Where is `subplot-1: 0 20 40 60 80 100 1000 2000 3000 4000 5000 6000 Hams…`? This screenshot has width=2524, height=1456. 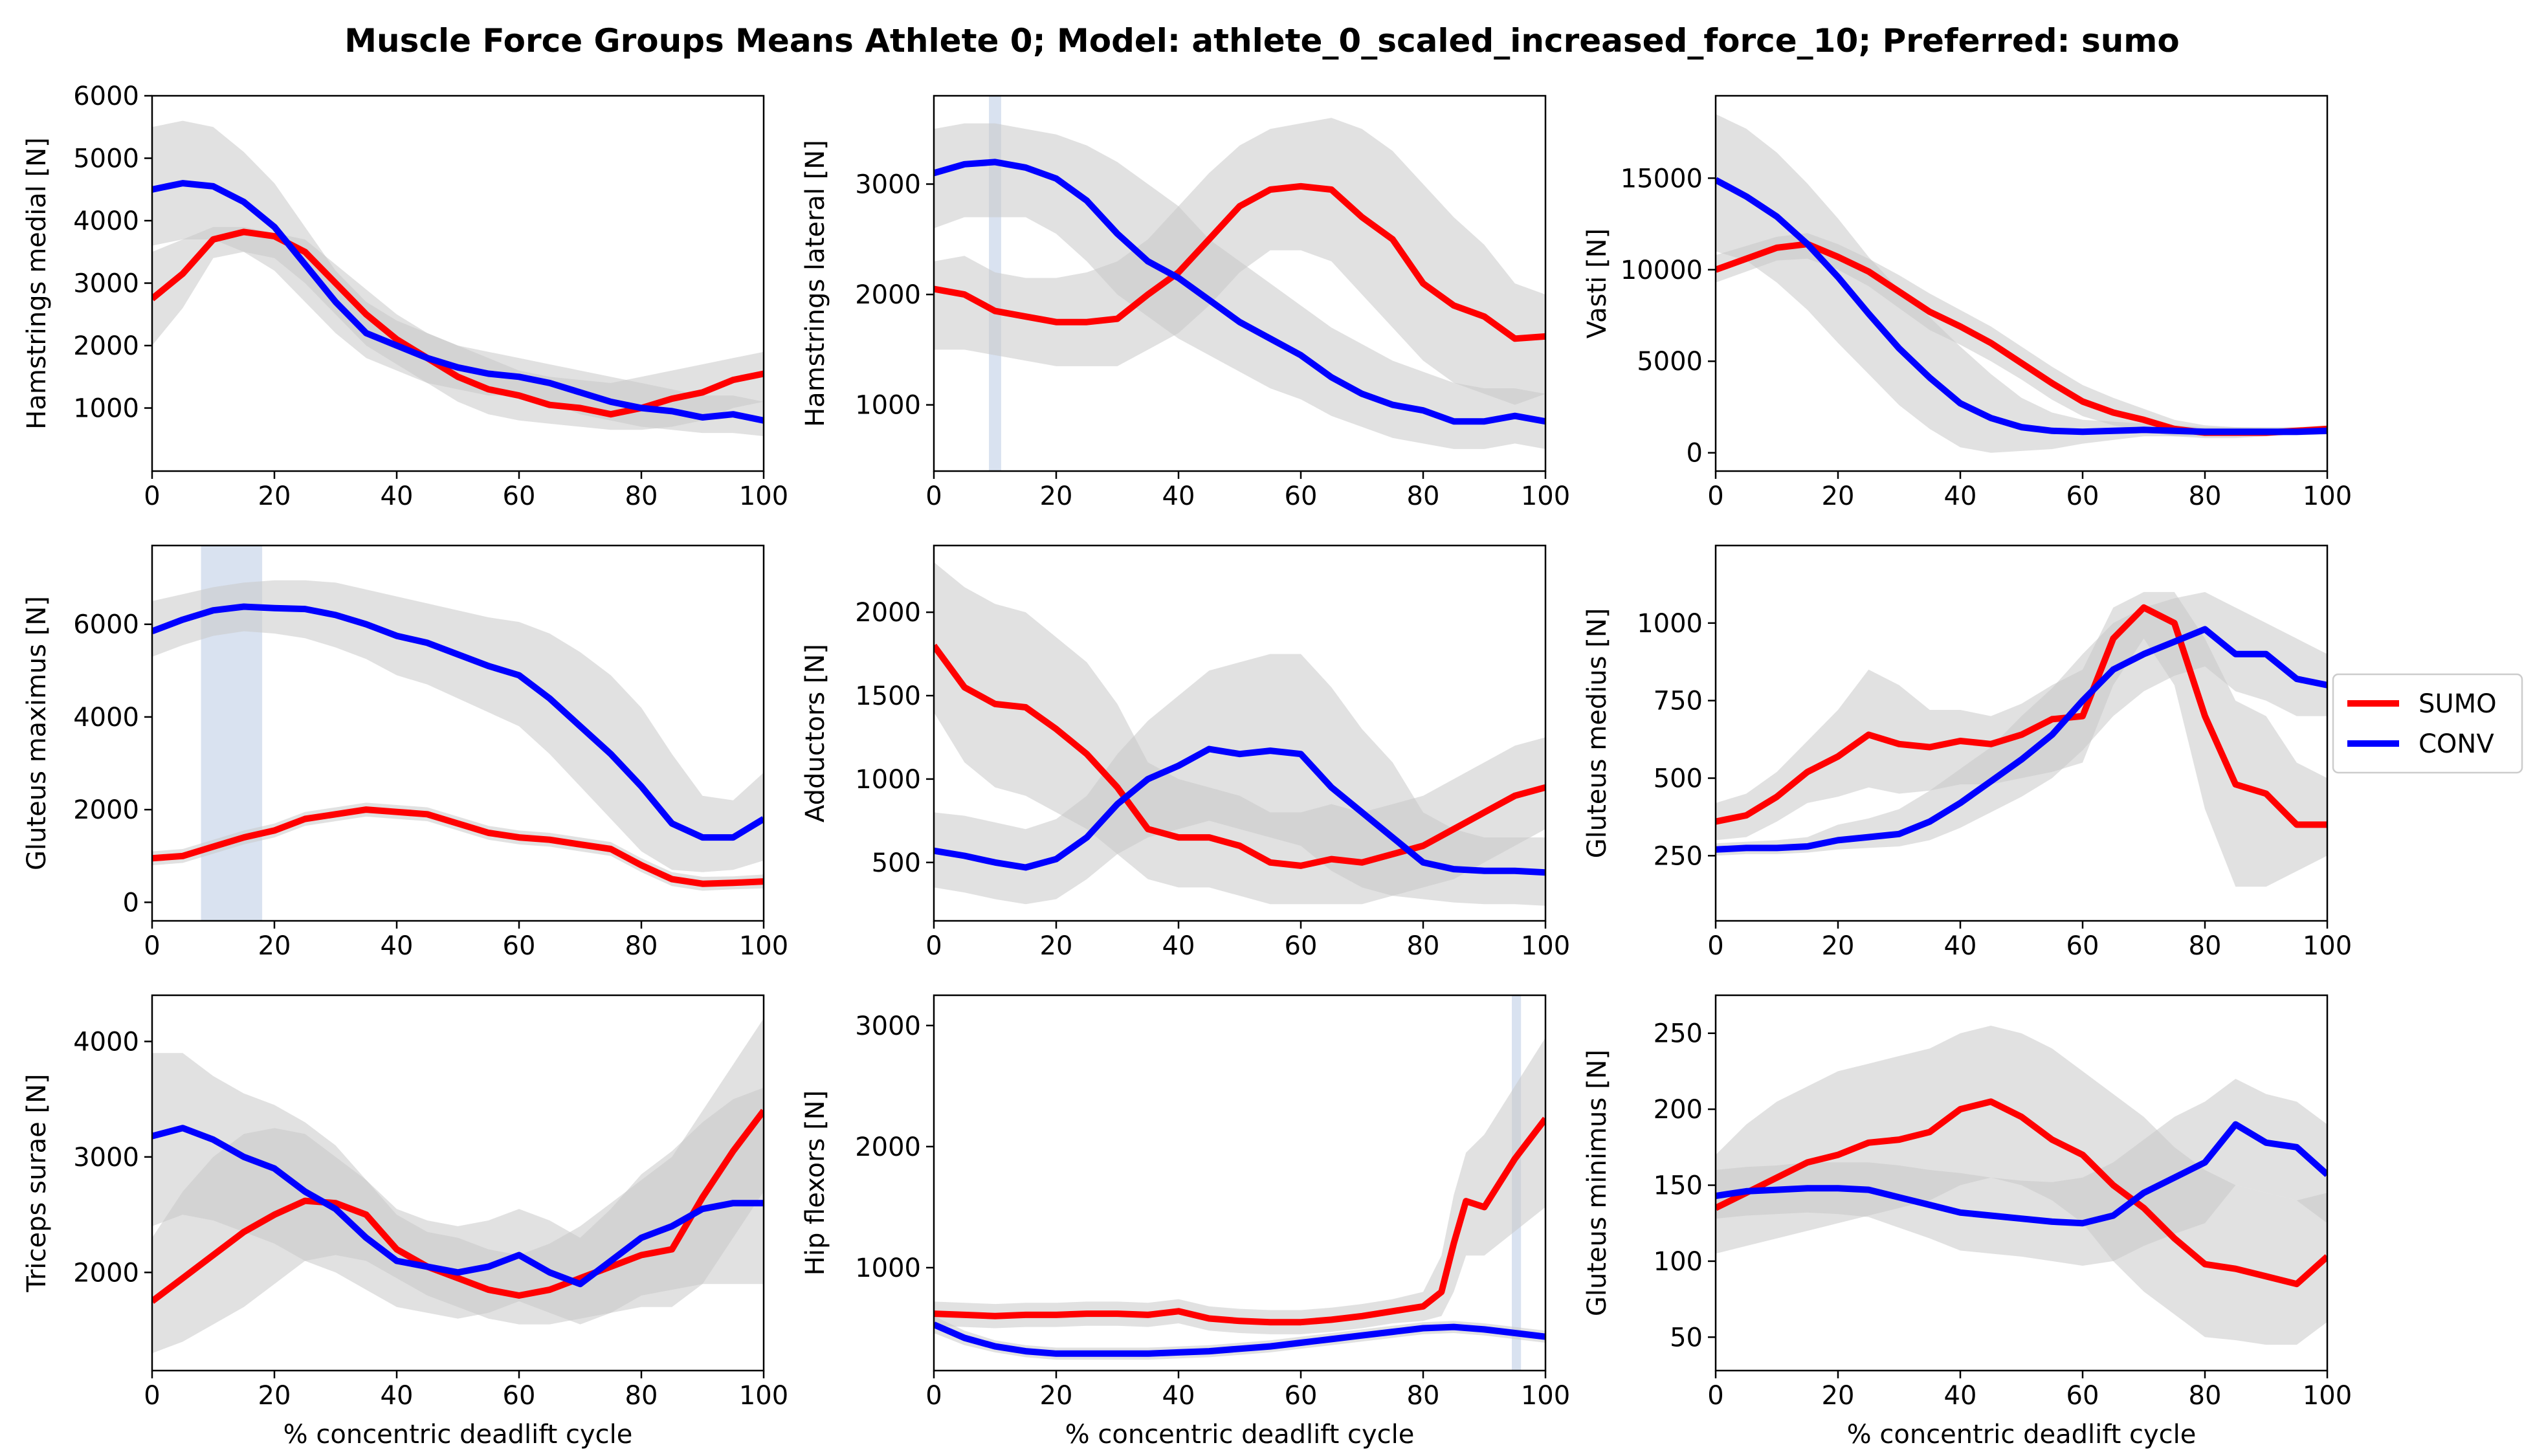
subplot-1: 0 20 40 60 80 100 1000 2000 3000 4000 5000 6000 Hams… is located at coordinates (405, 296).